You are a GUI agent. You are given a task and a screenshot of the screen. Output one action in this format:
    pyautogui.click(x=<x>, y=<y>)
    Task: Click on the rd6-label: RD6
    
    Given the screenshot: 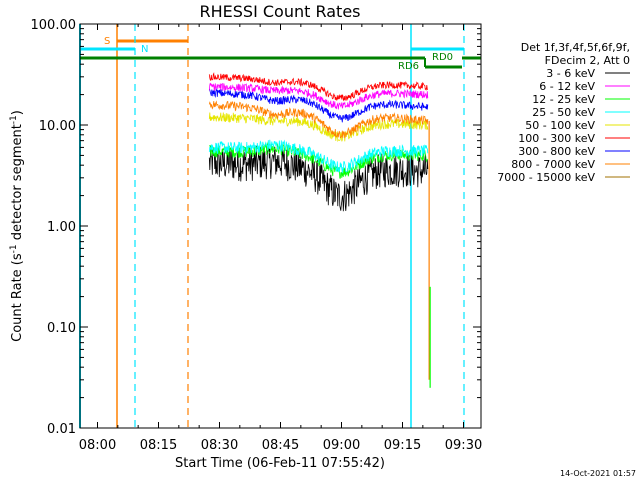 What is the action you would take?
    pyautogui.click(x=408, y=66)
    